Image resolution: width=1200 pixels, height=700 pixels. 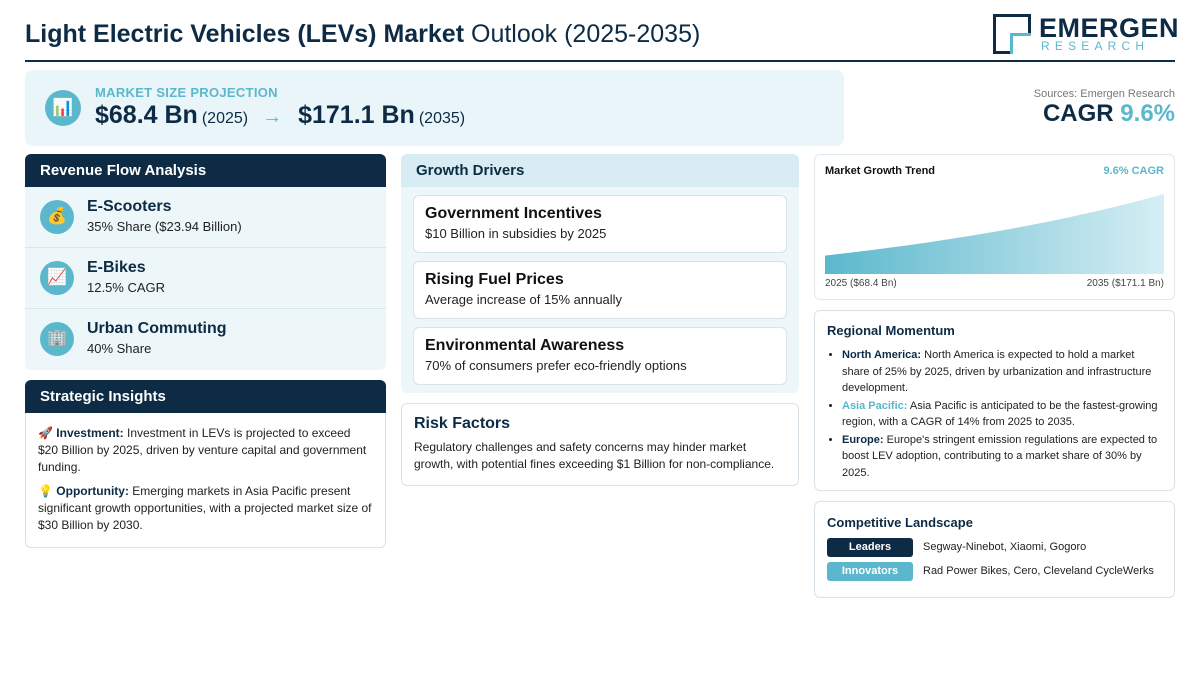 I want to click on projection-label: MARKET SIZE PROJECTION, so click(x=186, y=92).